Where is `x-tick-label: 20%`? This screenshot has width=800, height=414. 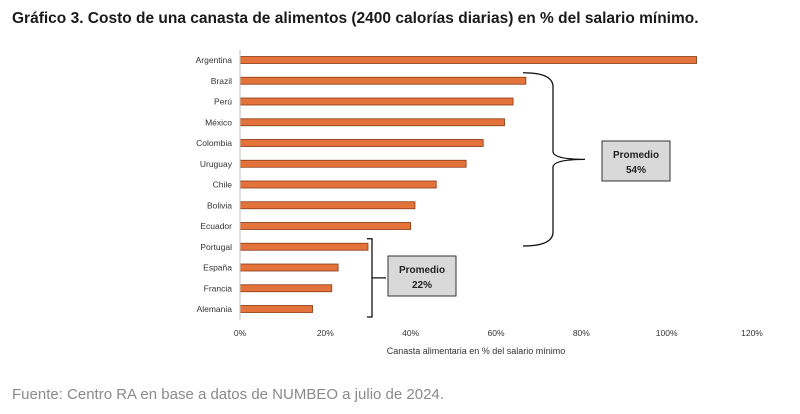 x-tick-label: 20% is located at coordinates (325, 333).